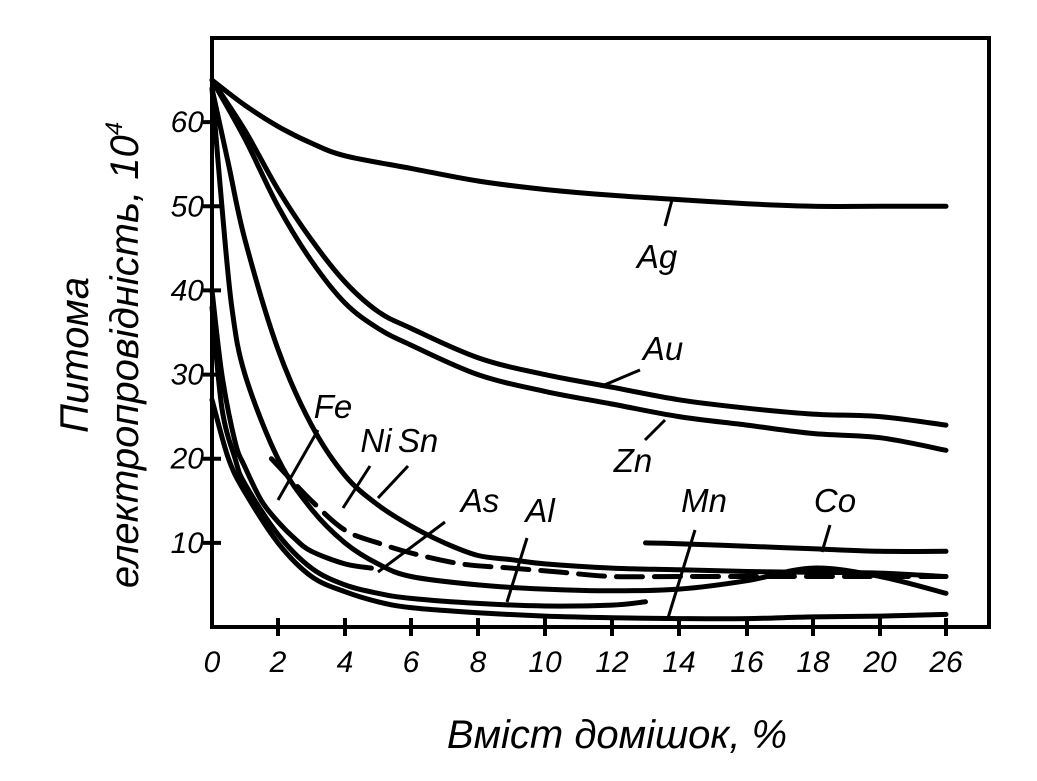 The image size is (1037, 781). What do you see at coordinates (796, 547) in the screenshot?
I see `curve-co` at bounding box center [796, 547].